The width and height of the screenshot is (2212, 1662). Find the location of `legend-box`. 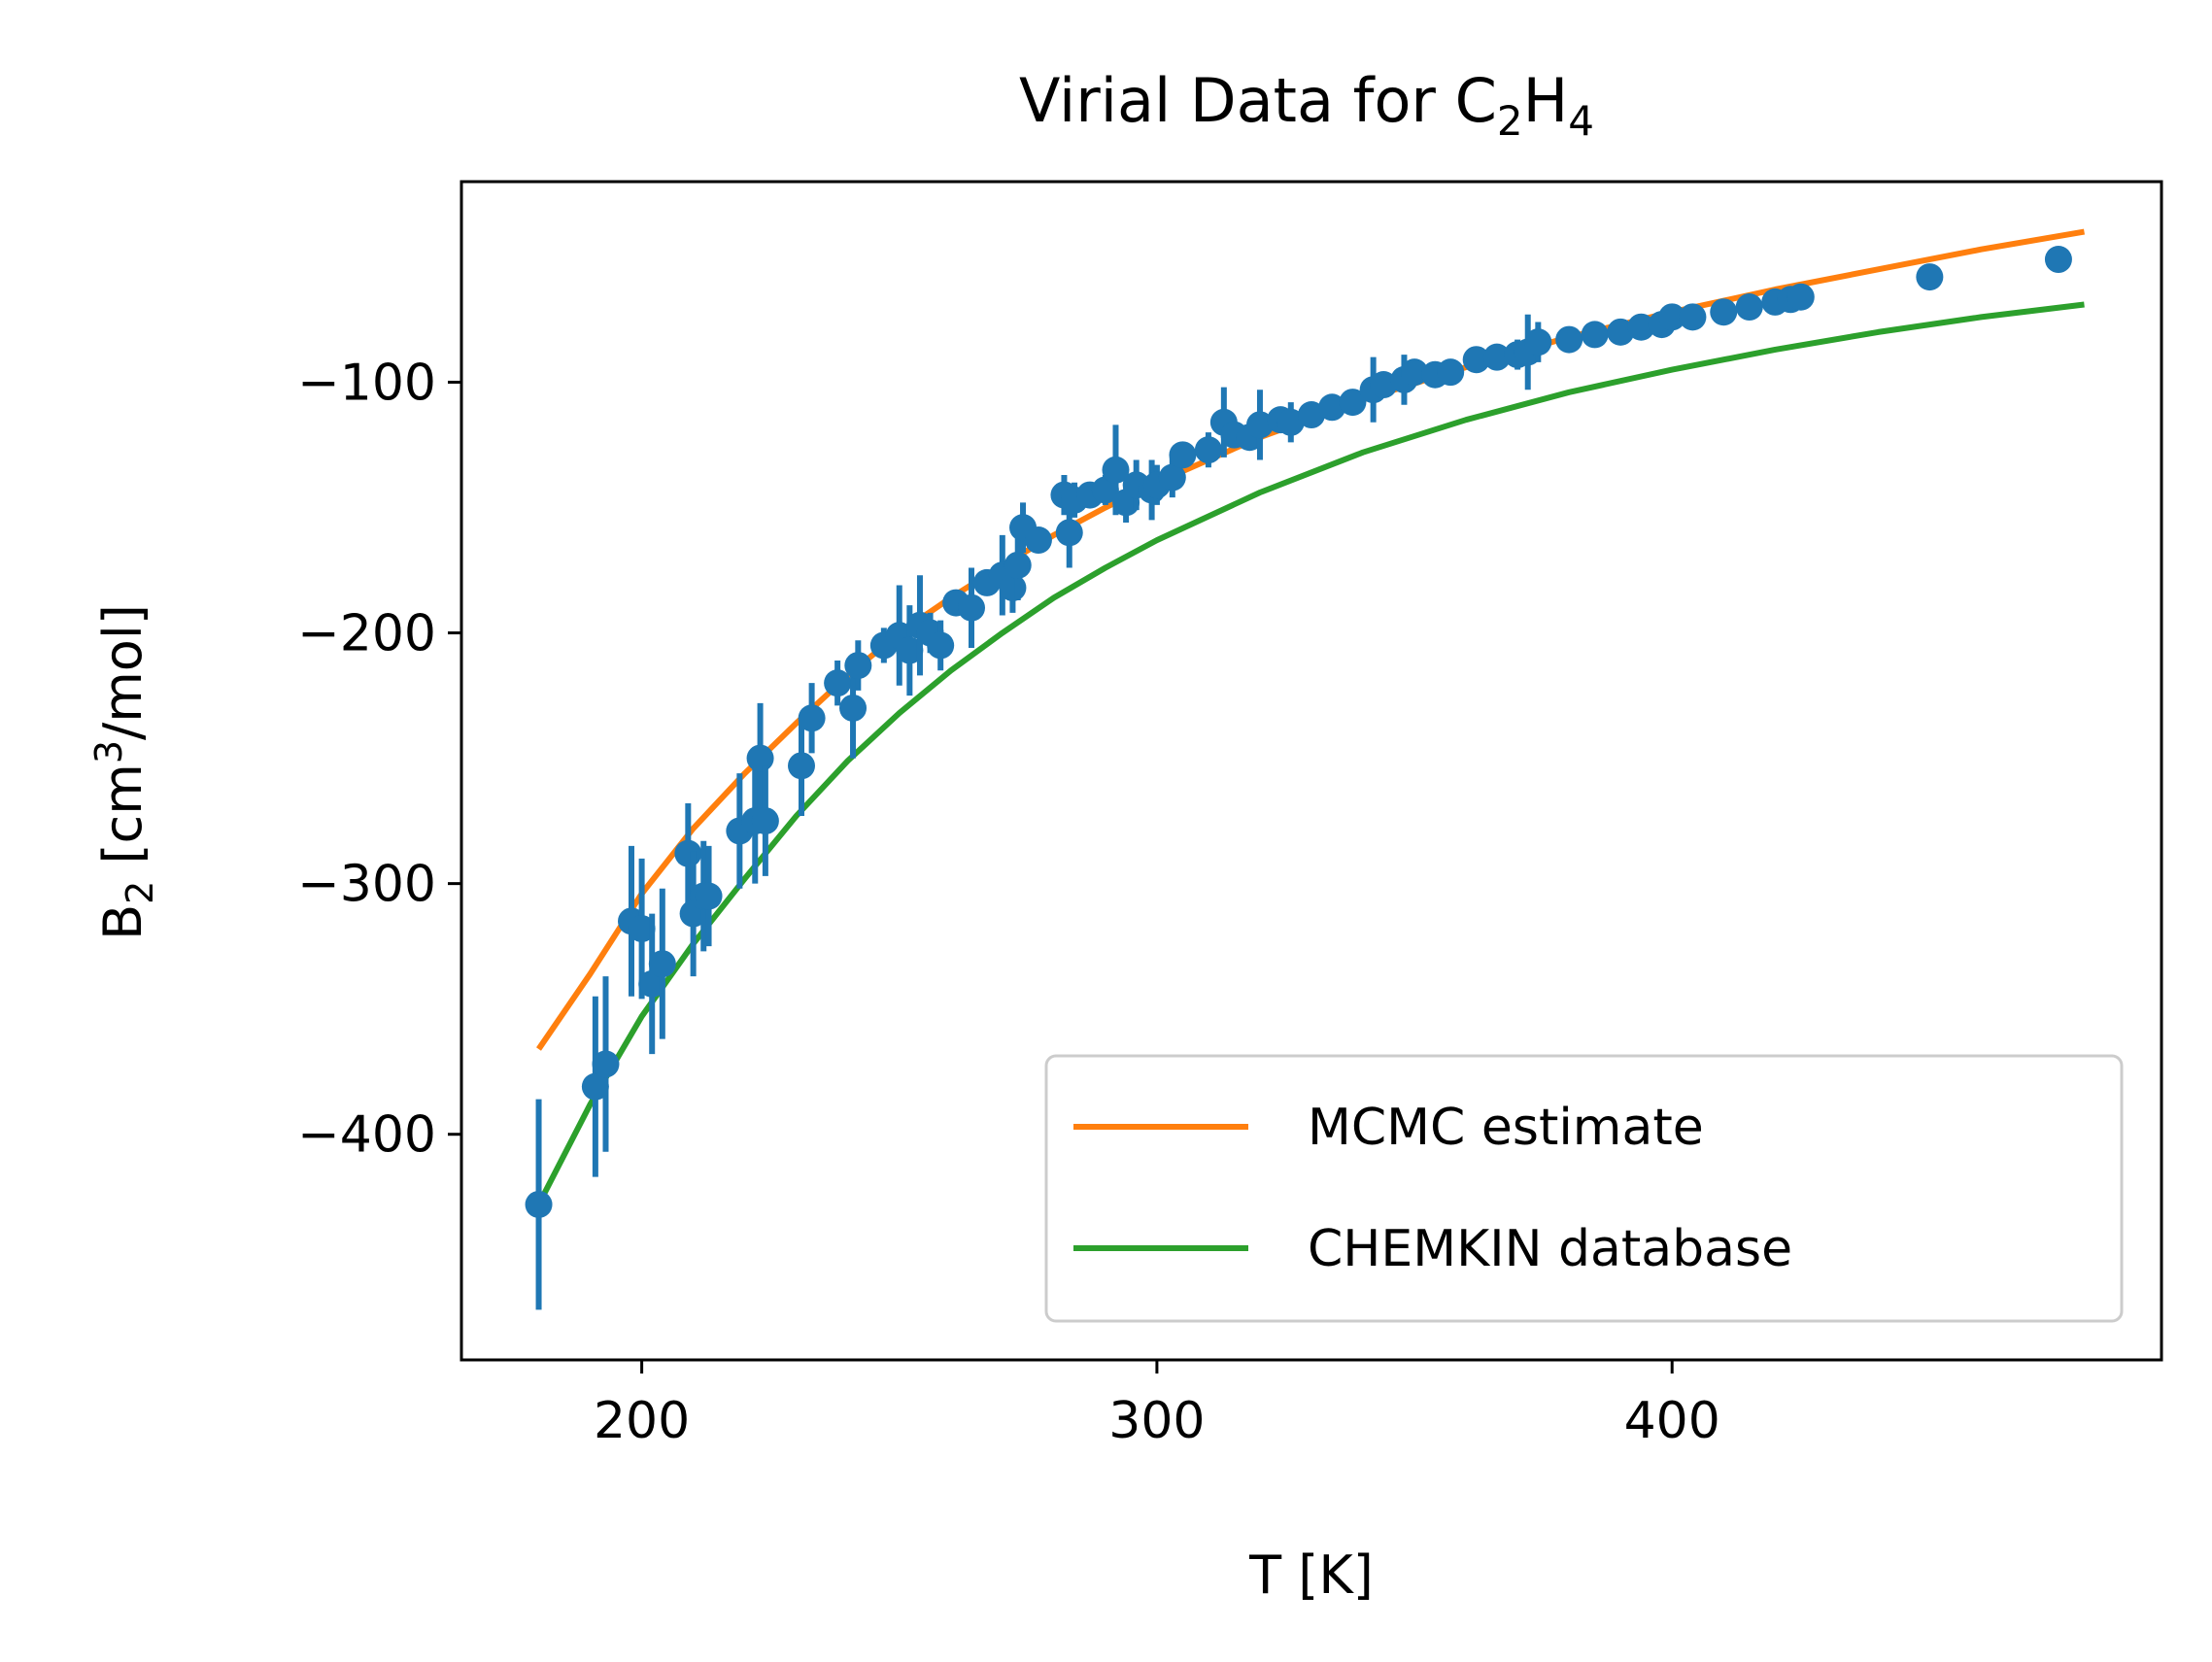

legend-box is located at coordinates (1584, 1188).